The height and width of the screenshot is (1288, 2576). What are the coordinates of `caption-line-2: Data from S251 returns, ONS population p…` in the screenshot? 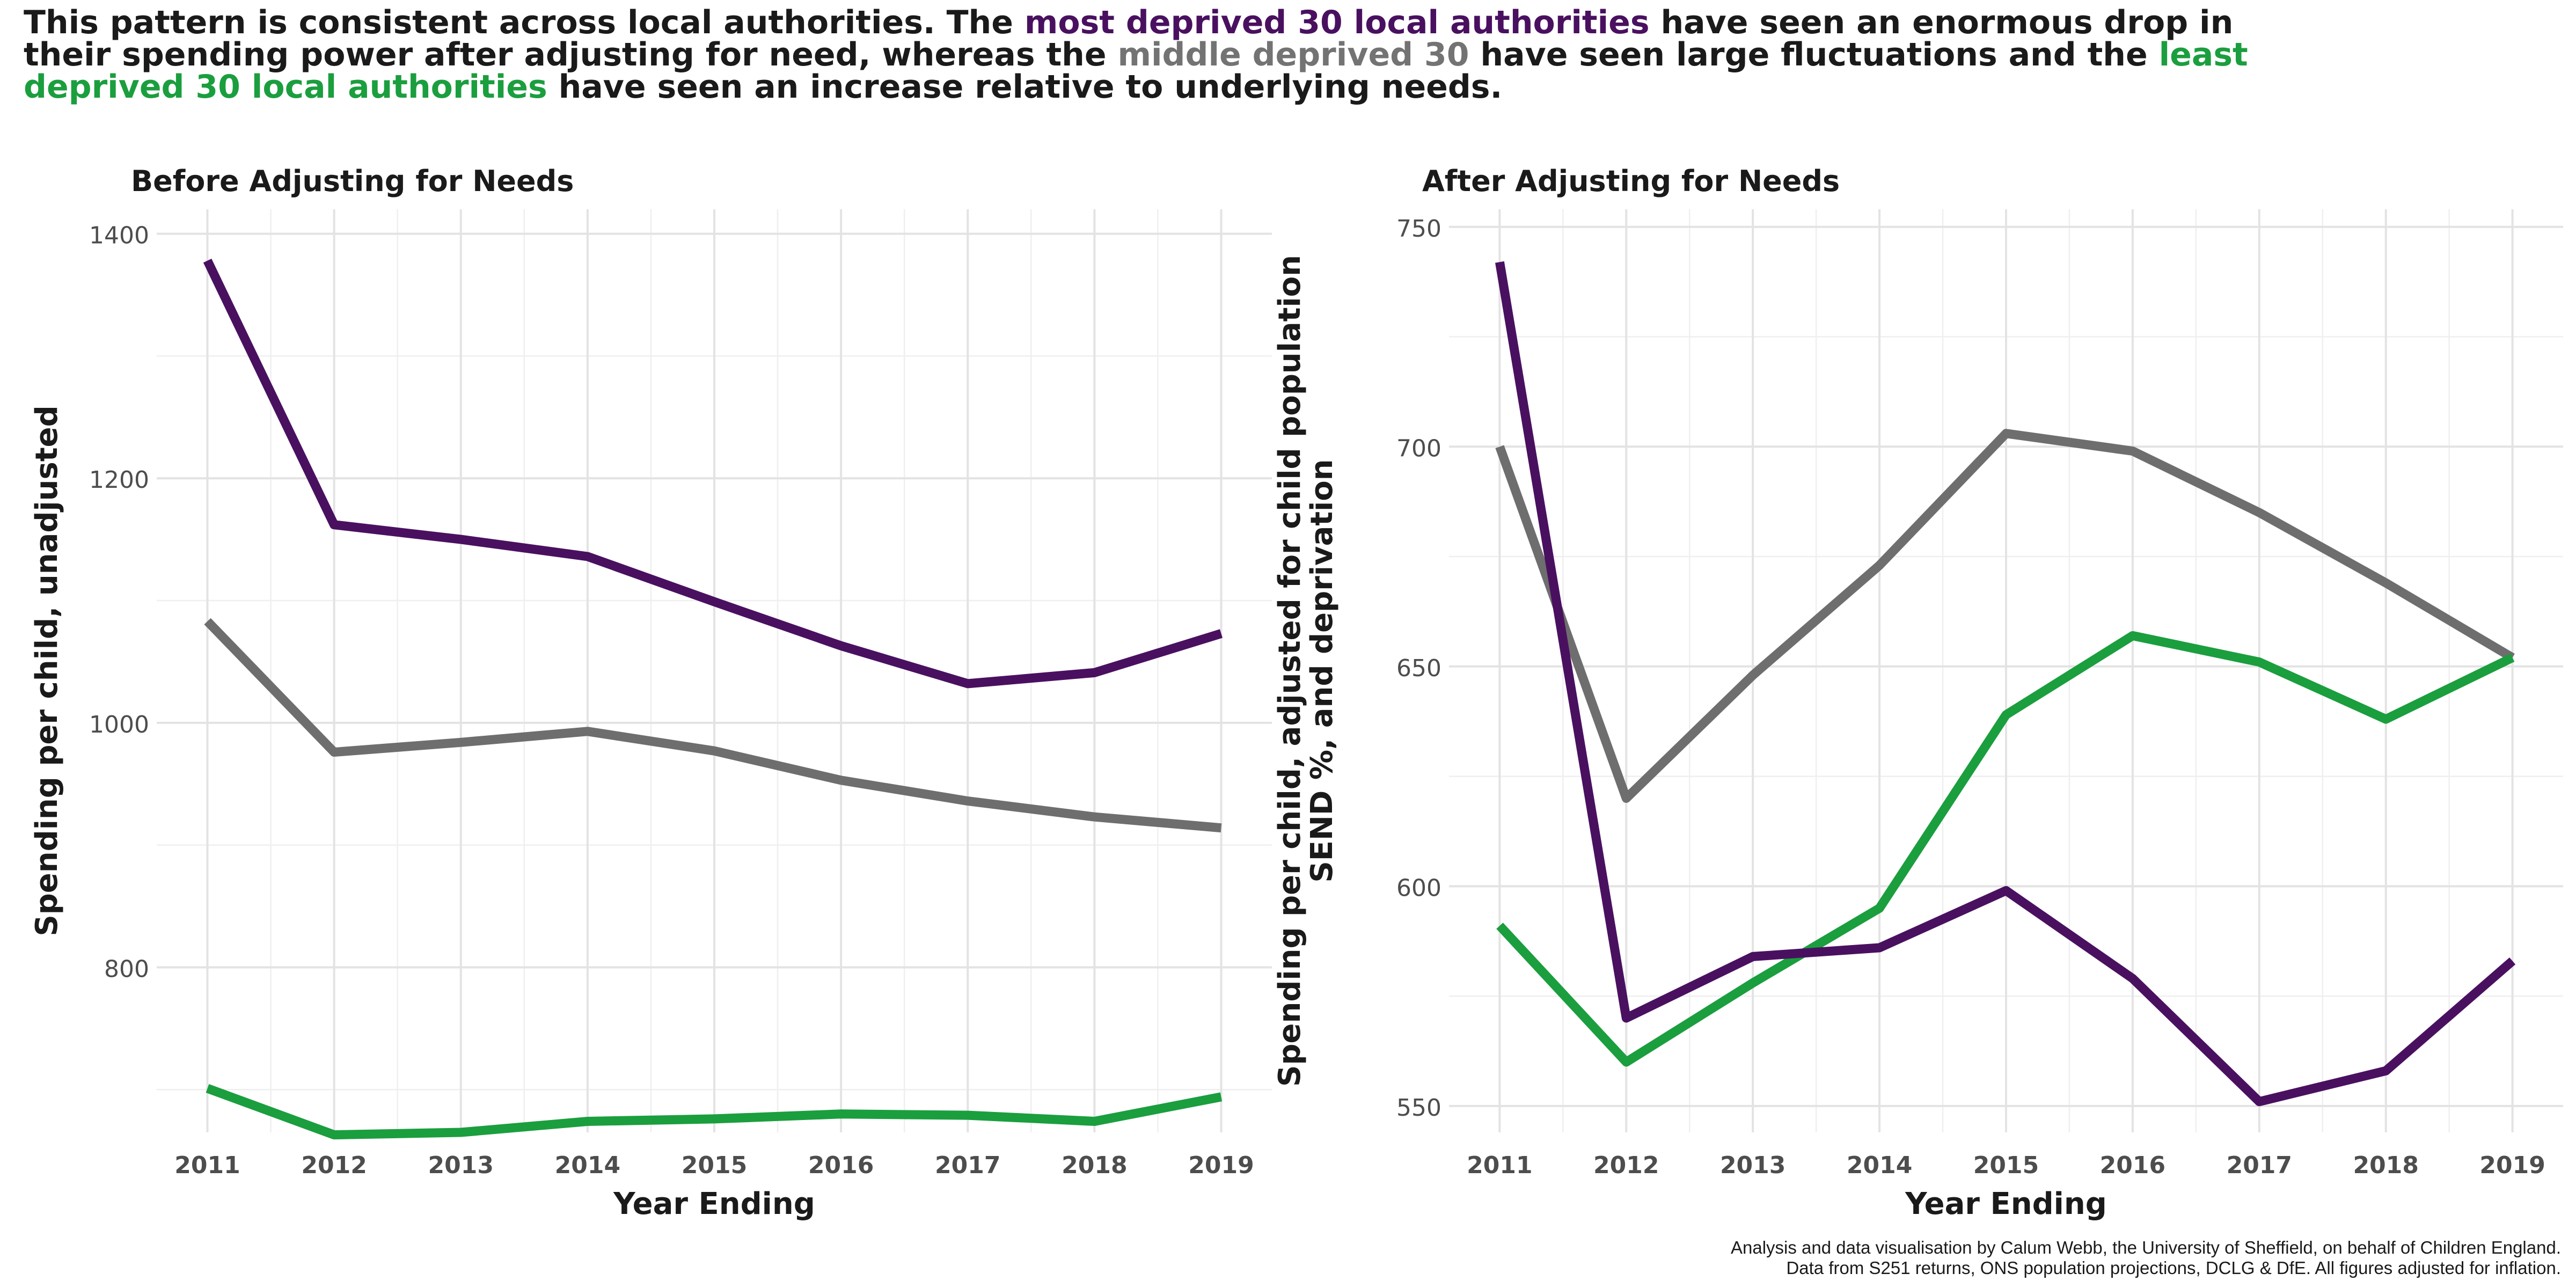 It's located at (2173, 1268).